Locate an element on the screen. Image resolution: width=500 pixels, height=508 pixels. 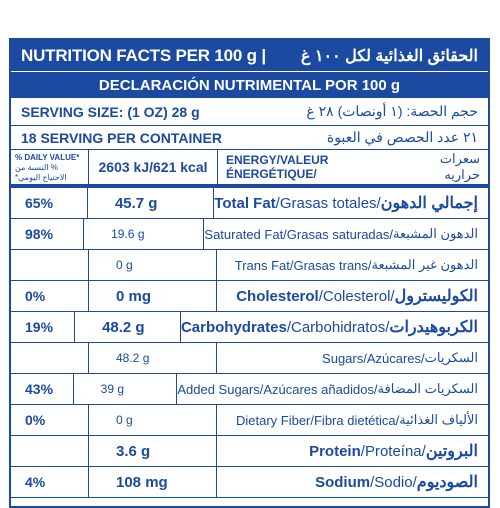
nutrient-name-arabic: البروتين is located at coordinates (451, 451).